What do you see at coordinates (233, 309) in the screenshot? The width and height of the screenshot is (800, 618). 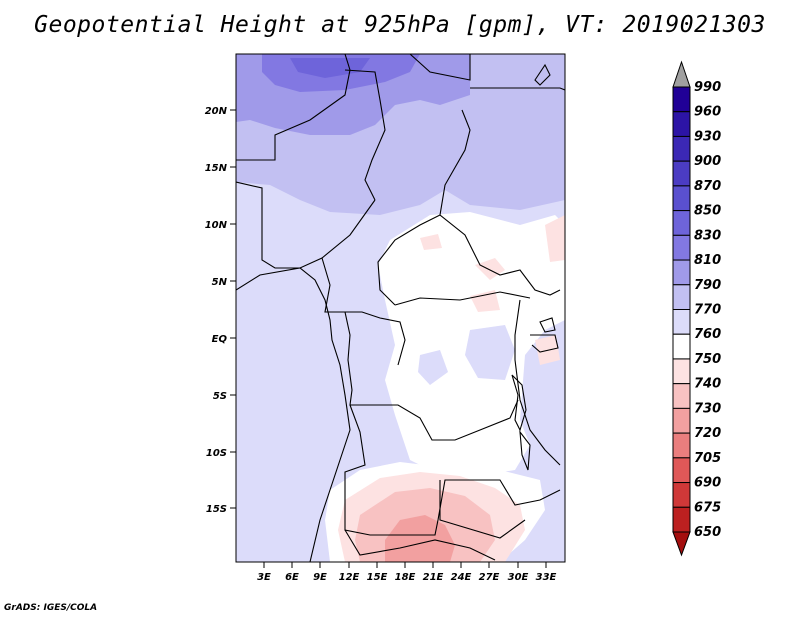 I see `lat-ticks` at bounding box center [233, 309].